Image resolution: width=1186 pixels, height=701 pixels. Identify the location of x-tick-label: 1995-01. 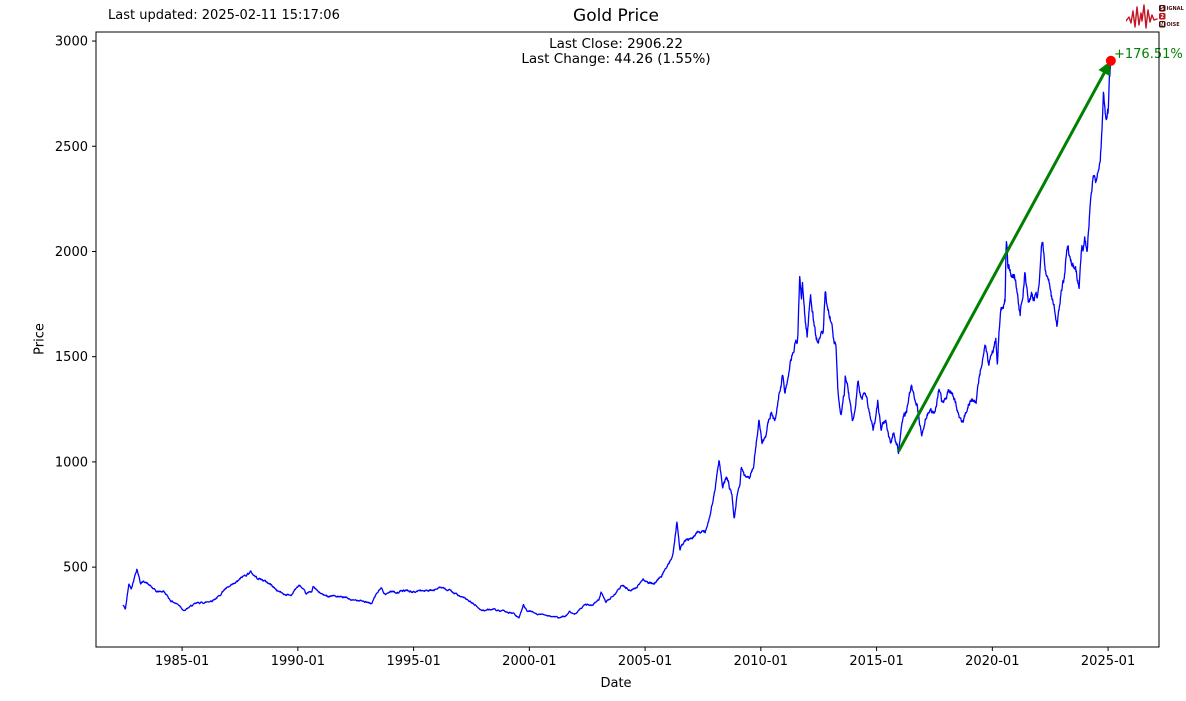
(413, 661).